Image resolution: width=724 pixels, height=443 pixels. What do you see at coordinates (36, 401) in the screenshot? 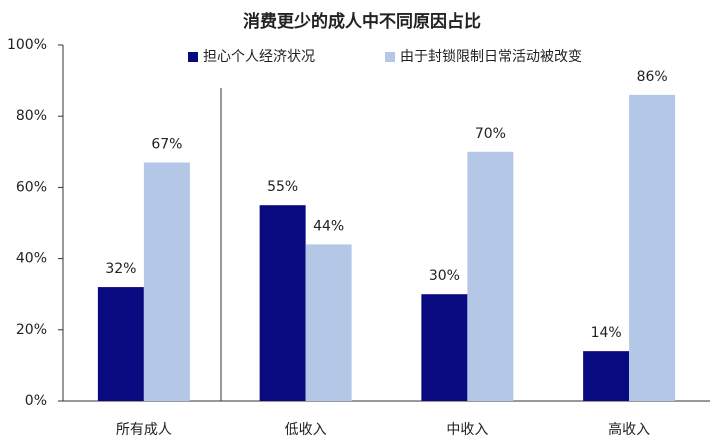
I see `y-tick-label: 0%` at bounding box center [36, 401].